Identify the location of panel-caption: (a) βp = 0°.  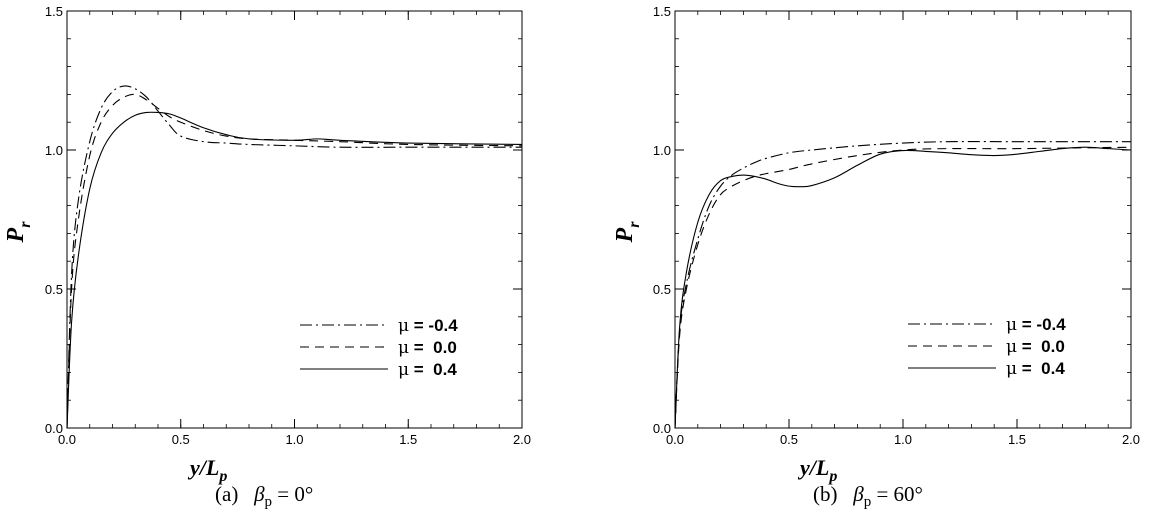
(264, 496).